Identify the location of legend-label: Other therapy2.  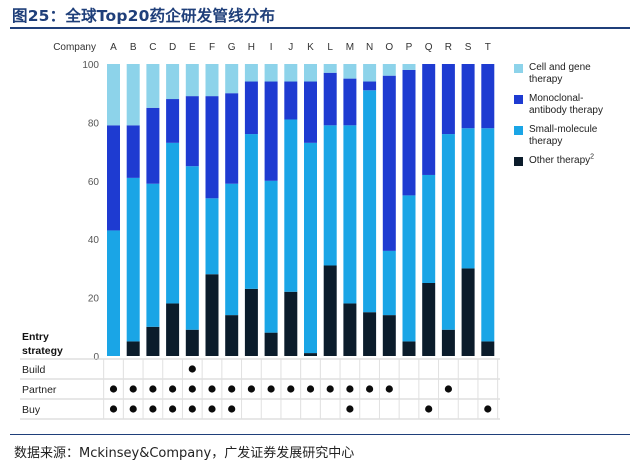
(562, 159).